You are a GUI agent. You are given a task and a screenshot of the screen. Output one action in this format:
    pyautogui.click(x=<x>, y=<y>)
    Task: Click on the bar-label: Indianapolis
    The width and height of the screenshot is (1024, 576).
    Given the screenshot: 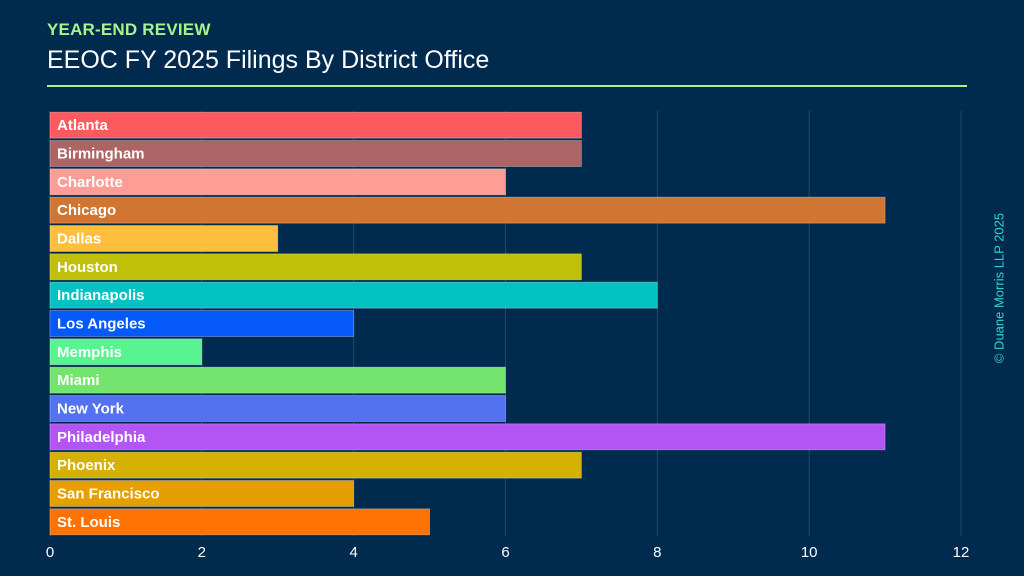 What is the action you would take?
    pyautogui.click(x=101, y=295)
    